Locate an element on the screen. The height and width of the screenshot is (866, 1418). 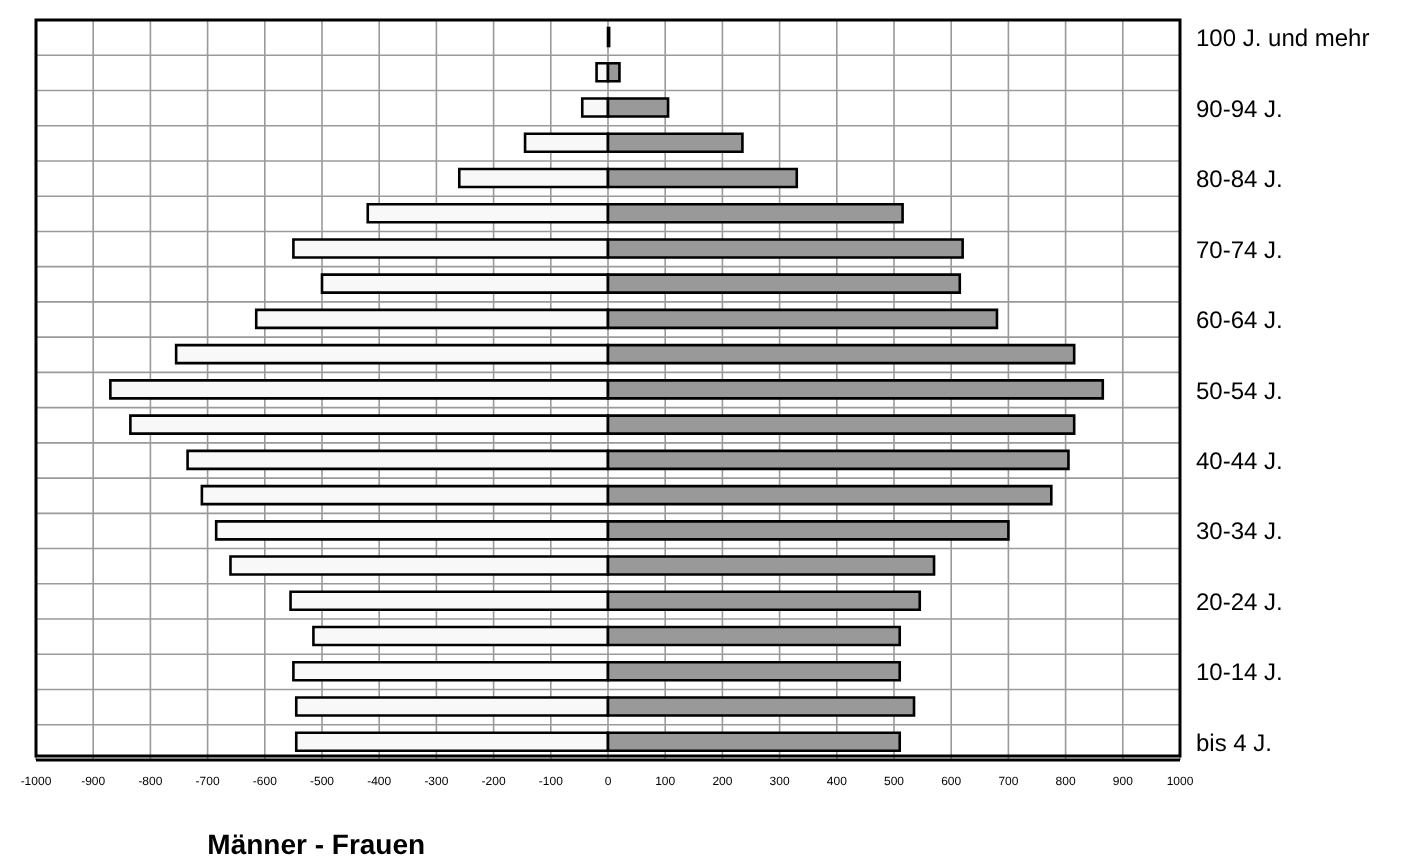
y-tick-label: bis 4 J. is located at coordinates (1234, 742).